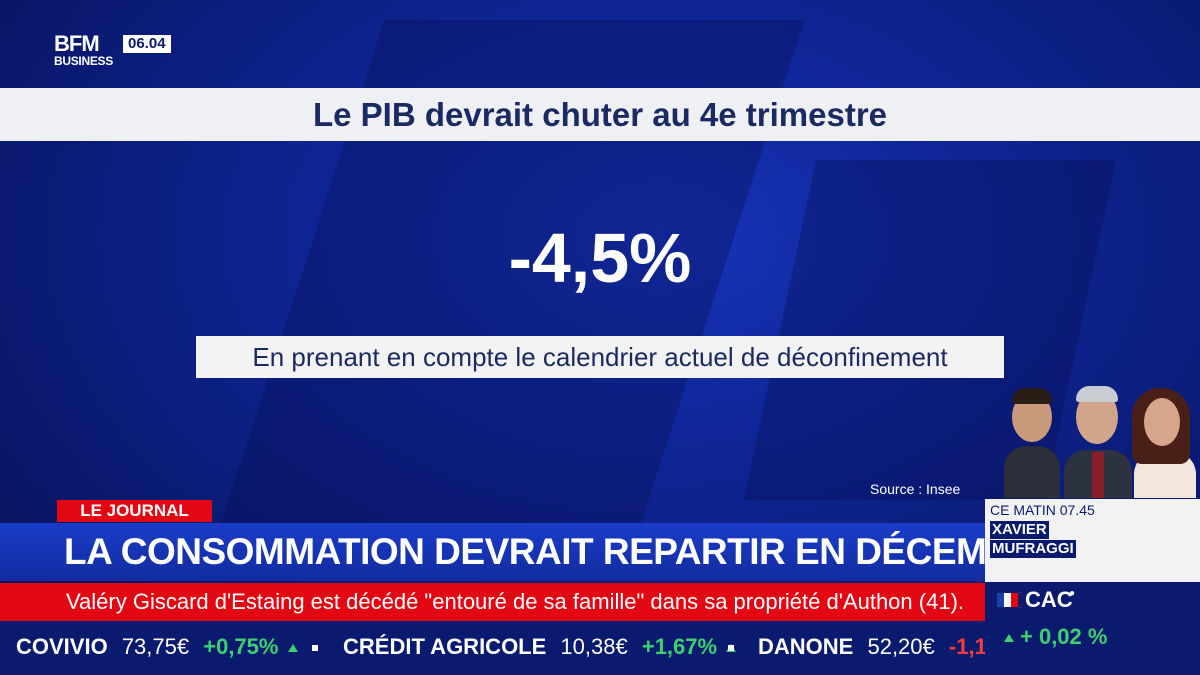 The height and width of the screenshot is (675, 1200). I want to click on ticker-name: CRÉDIT AGRICOLE, so click(445, 646).